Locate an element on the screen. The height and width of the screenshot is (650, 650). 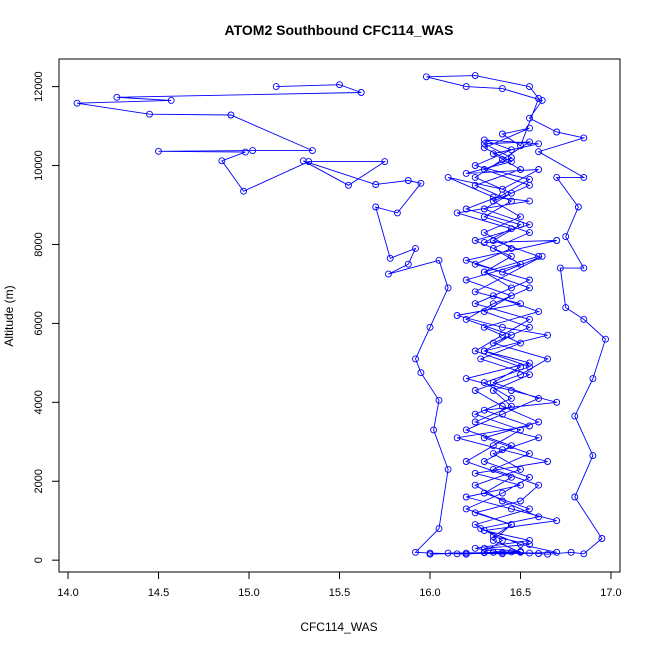
y-tick-label: 2000 is located at coordinates (39, 481).